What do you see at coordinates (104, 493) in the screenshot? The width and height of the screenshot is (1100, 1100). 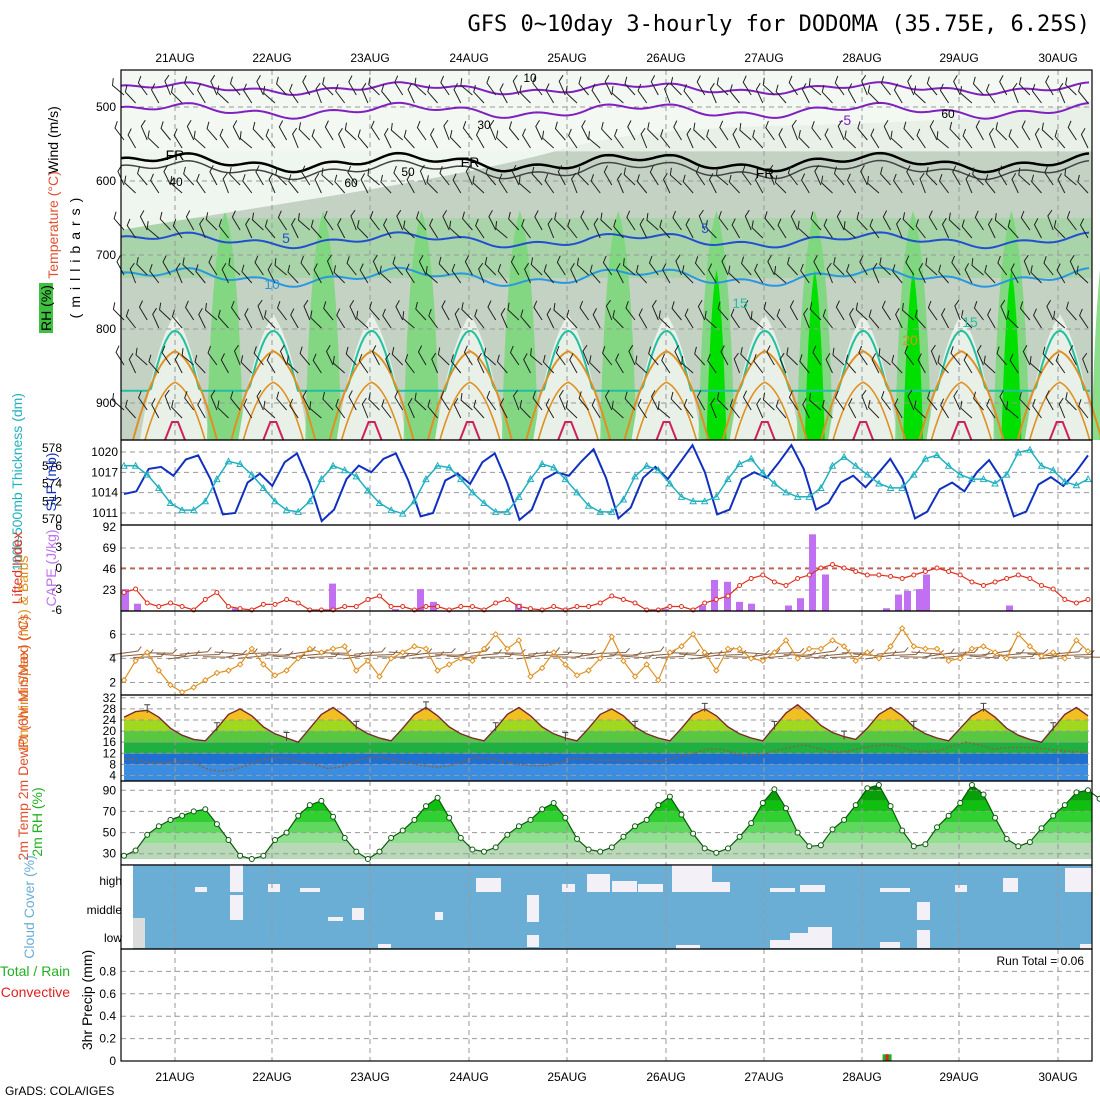 I see `y-tick-label: 1014` at bounding box center [104, 493].